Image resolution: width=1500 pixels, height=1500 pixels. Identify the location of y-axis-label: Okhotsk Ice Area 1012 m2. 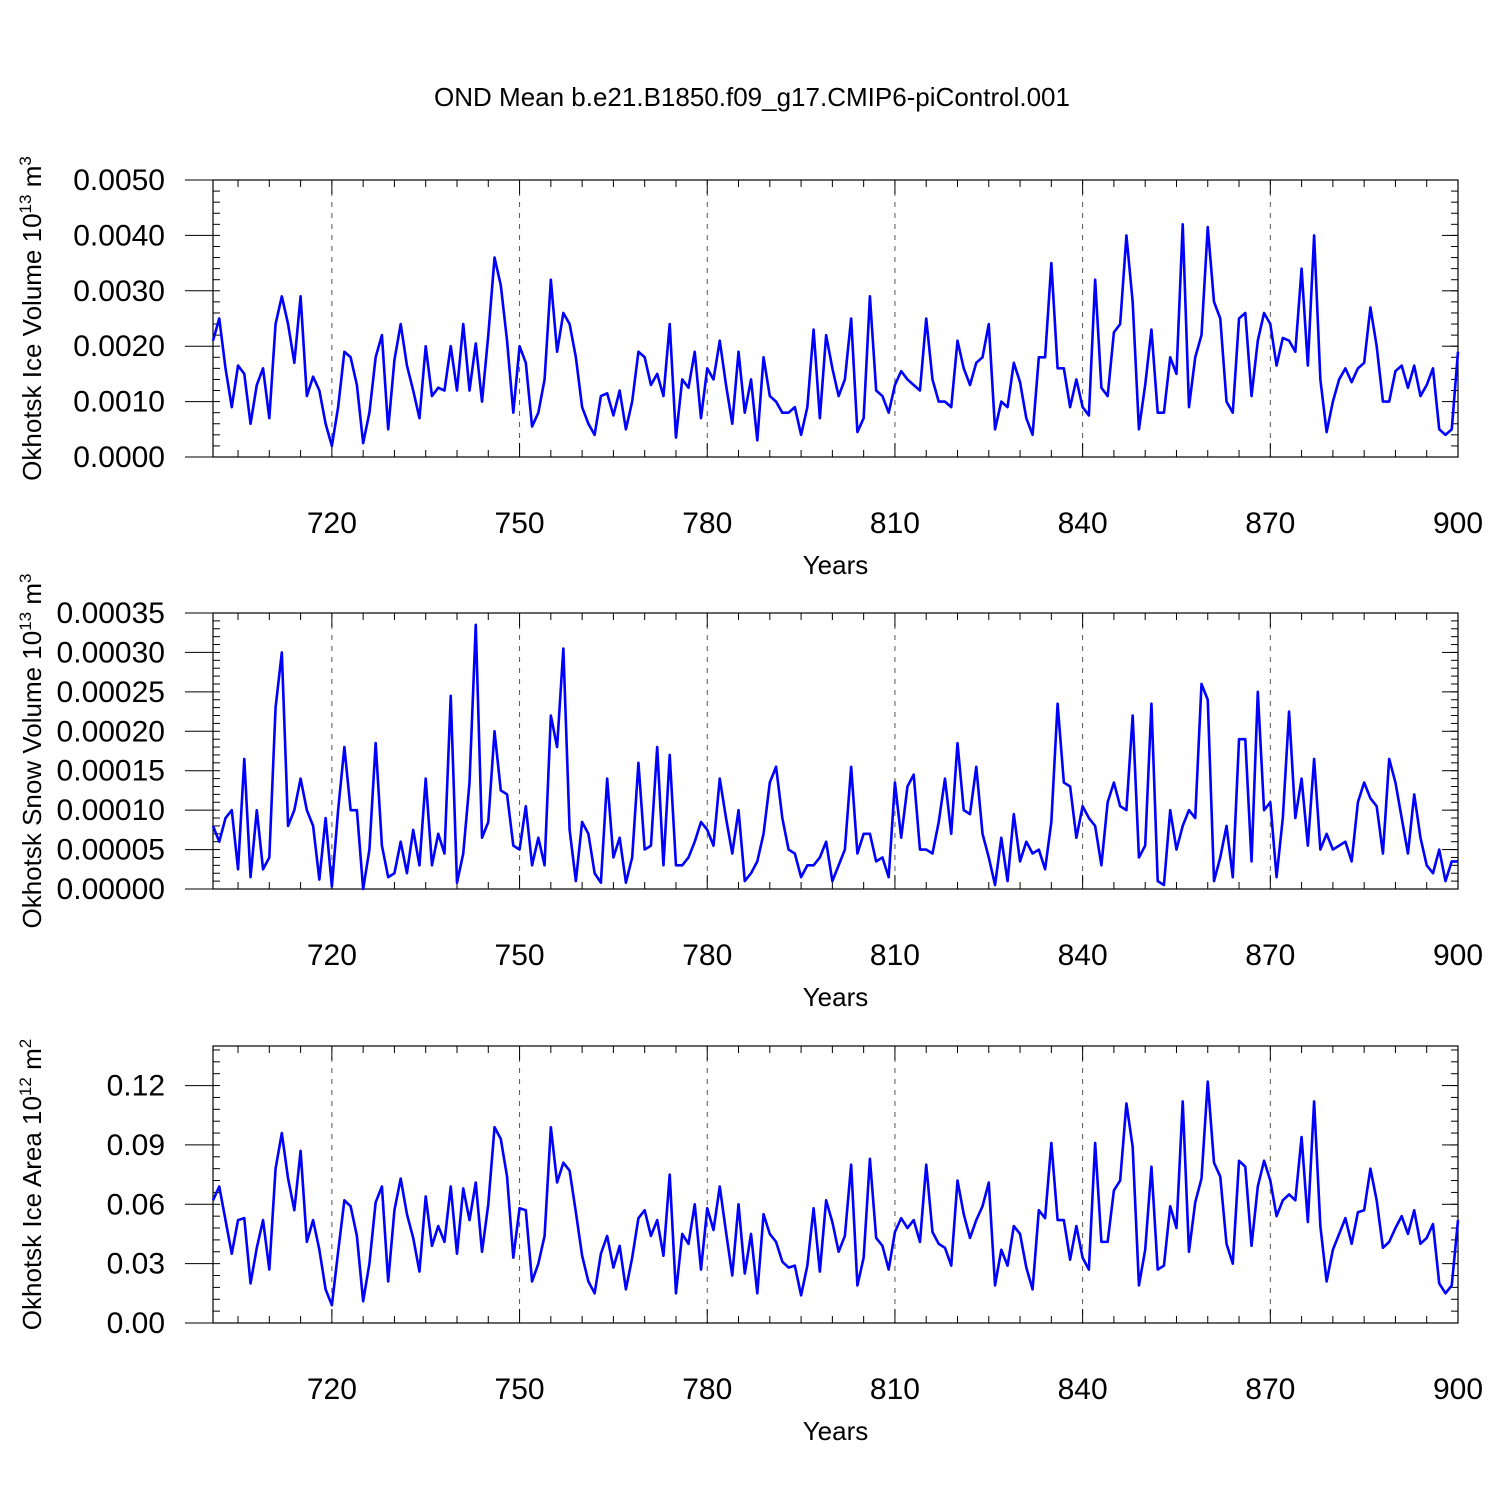
(31, 1184).